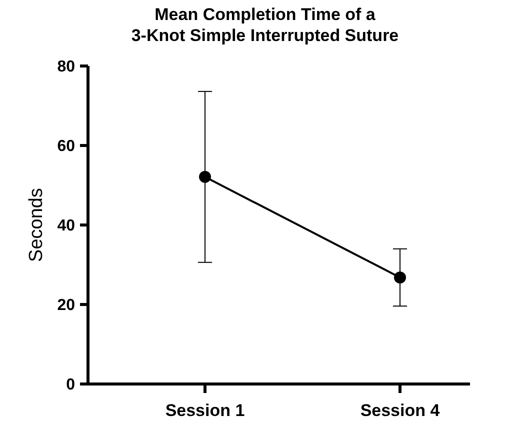  What do you see at coordinates (66, 67) in the screenshot?
I see `y-tick-label: 80` at bounding box center [66, 67].